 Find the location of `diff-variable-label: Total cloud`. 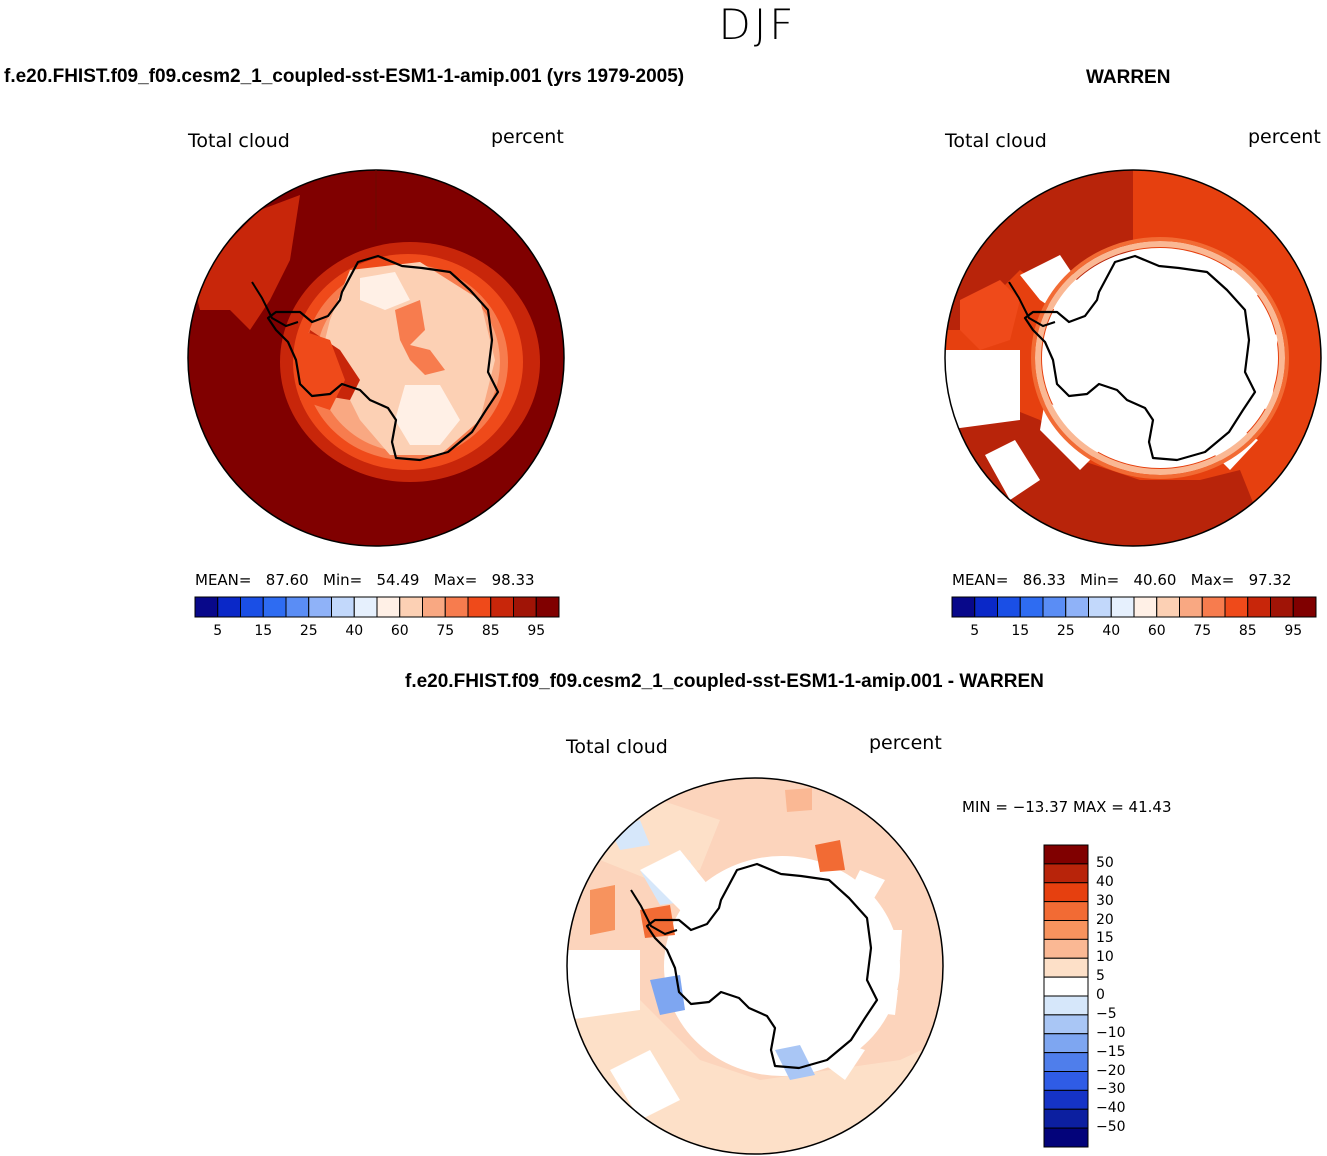

diff-variable-label: Total cloud is located at coordinates (617, 747).